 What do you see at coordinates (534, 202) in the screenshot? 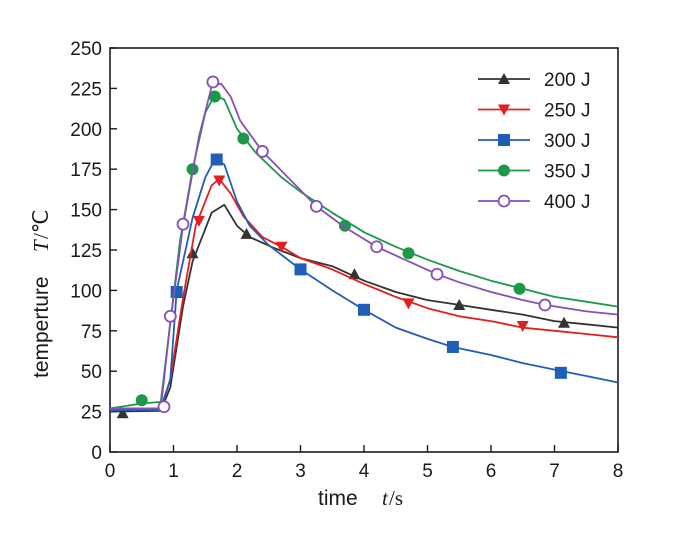
I see `legend-item: 400 J` at bounding box center [534, 202].